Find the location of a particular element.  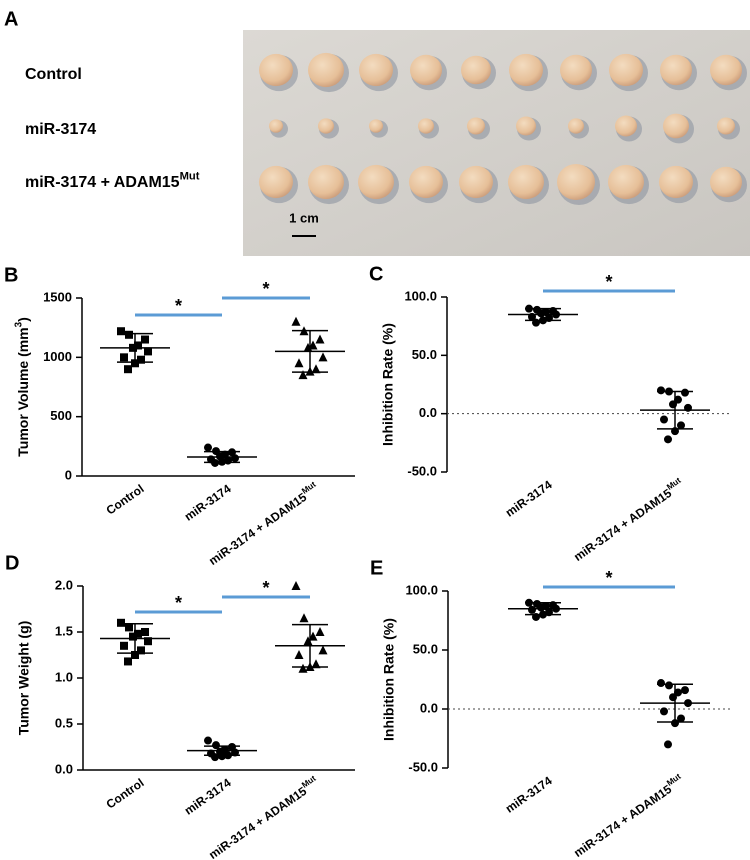

row-label-sup: Mut is located at coordinates (190, 177).